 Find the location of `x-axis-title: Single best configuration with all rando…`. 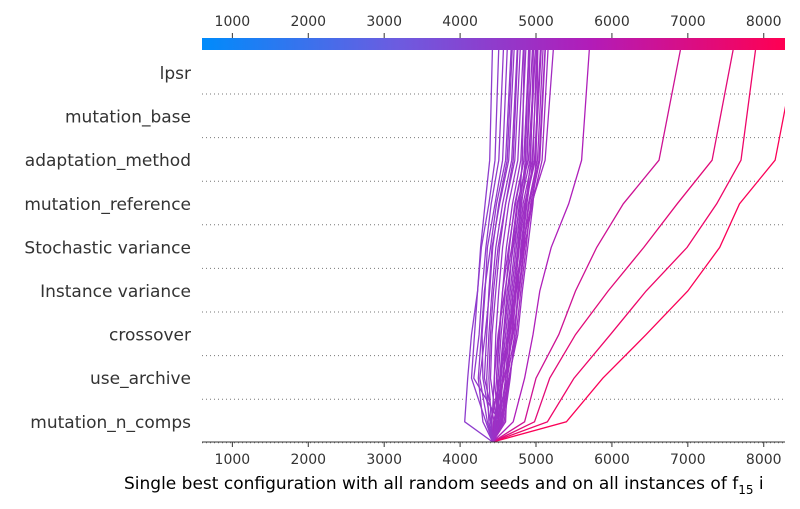

x-axis-title: Single best configuration with all rando… is located at coordinates (444, 485).